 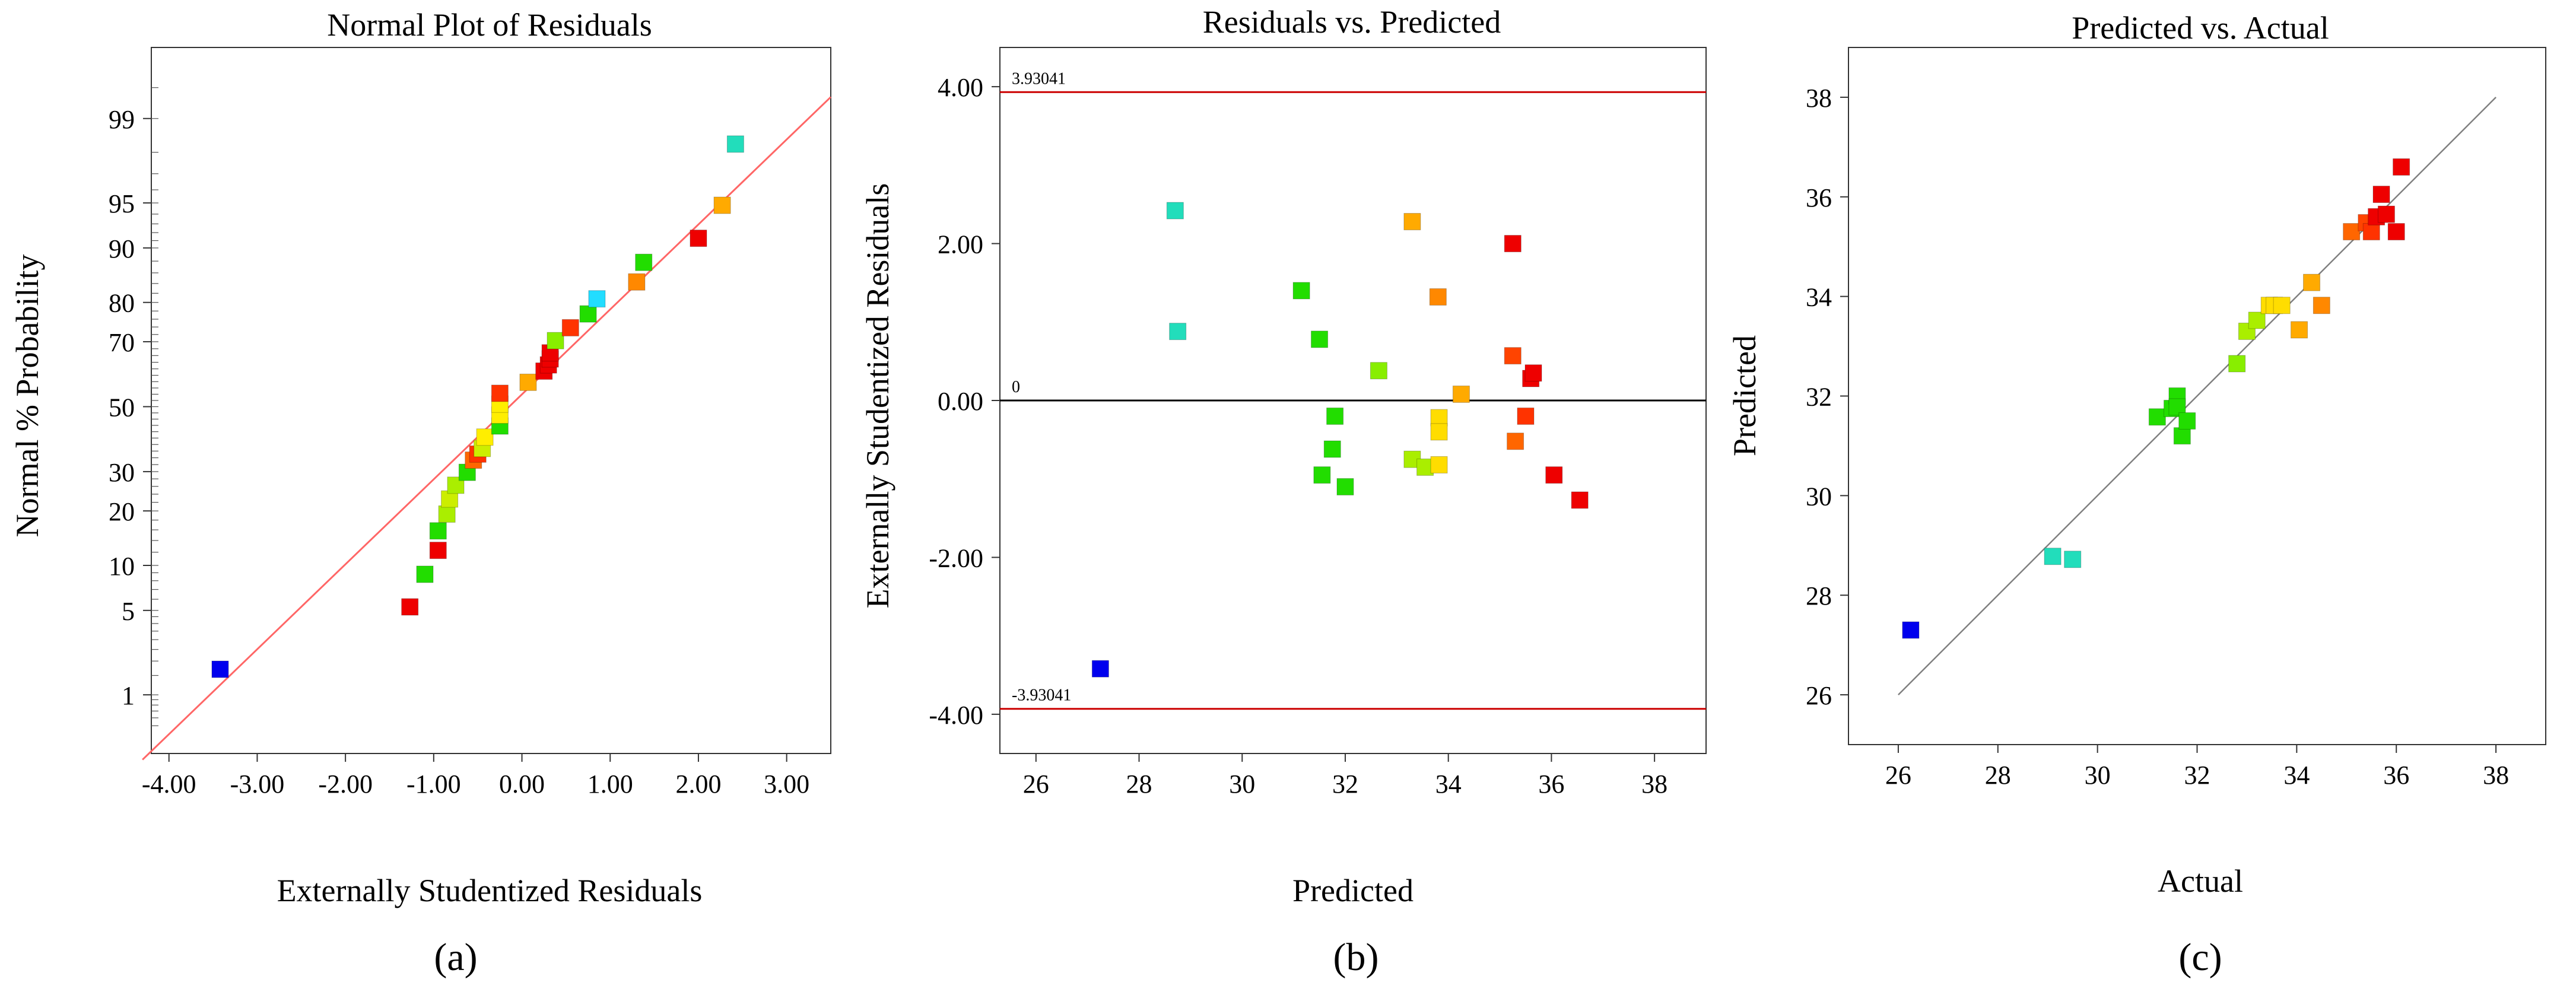 I want to click on panel-a-x-tick-label: 1.00, so click(x=610, y=784).